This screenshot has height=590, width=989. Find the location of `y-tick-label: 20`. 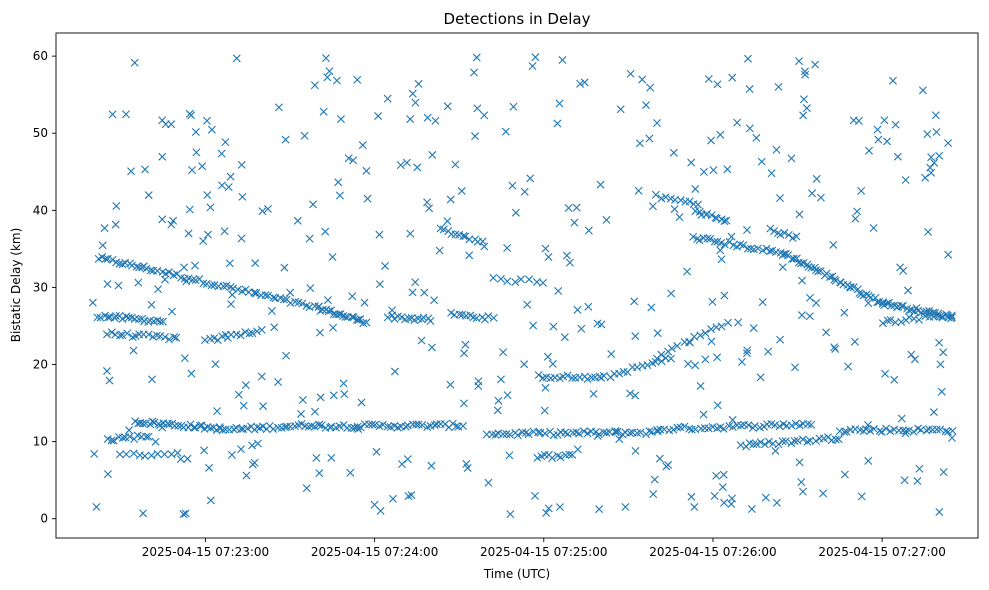

y-tick-label: 20 is located at coordinates (40, 365).